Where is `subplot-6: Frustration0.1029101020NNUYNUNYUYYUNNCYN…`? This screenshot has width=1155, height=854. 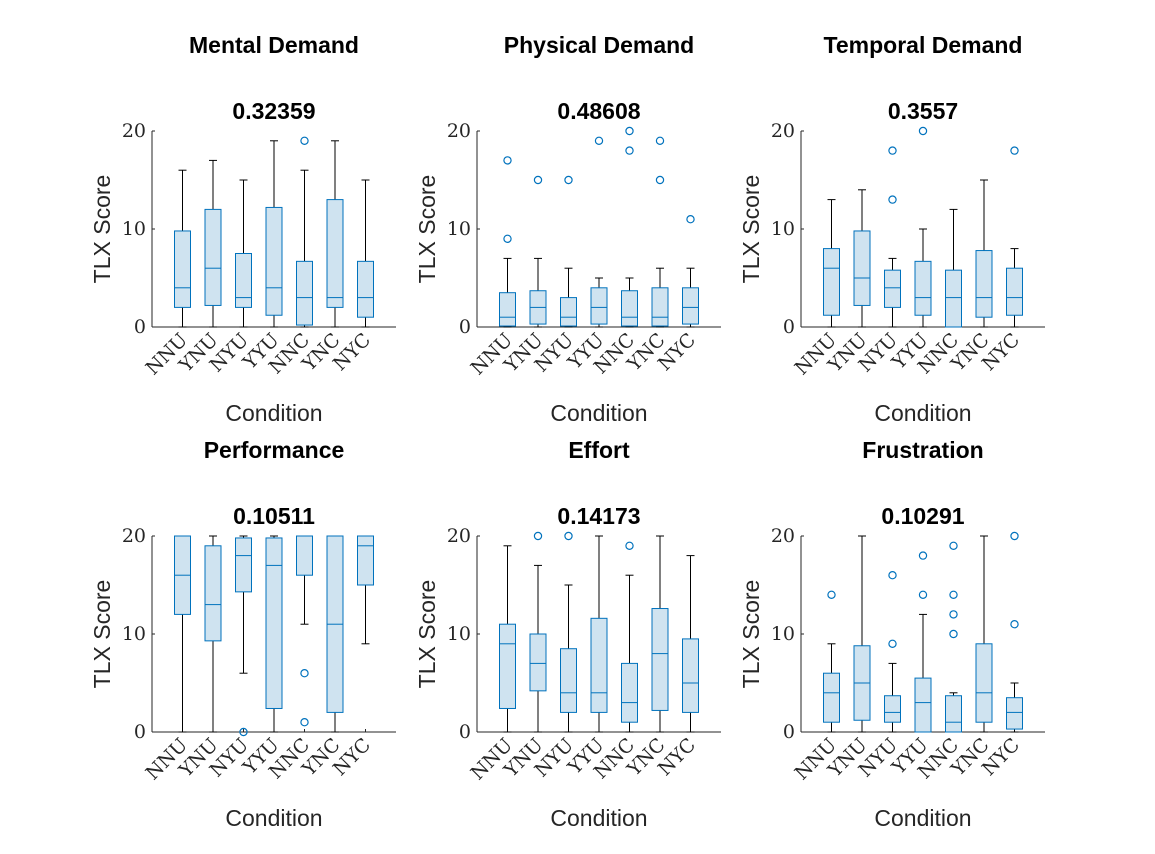
subplot-6: Frustration0.1029101020NNUYNUNYUYYUNNCYN… is located at coordinates (891, 634).